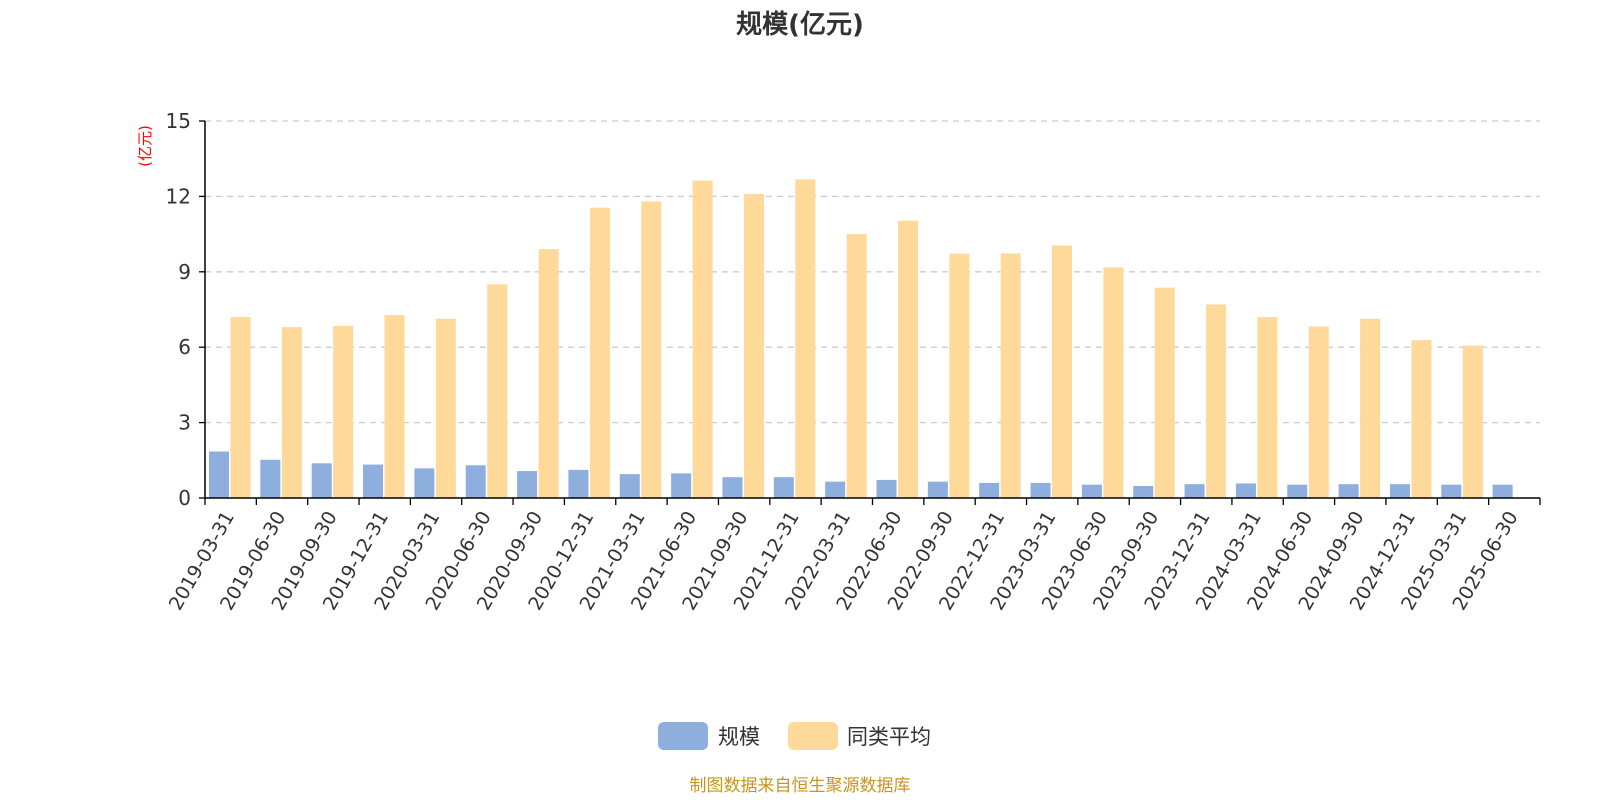 This screenshot has height=800, width=1600. I want to click on y-tick-label: 6, so click(184, 347).